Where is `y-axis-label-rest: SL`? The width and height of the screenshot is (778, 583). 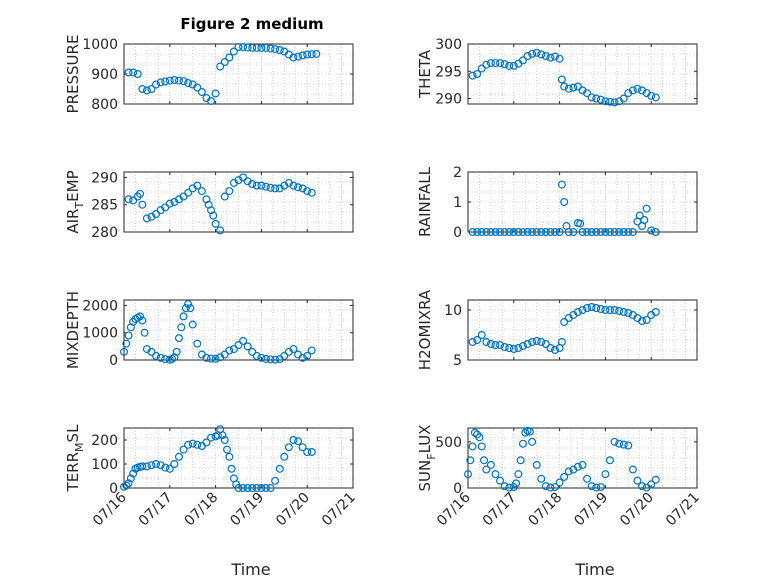 y-axis-label-rest: SL is located at coordinates (73, 433).